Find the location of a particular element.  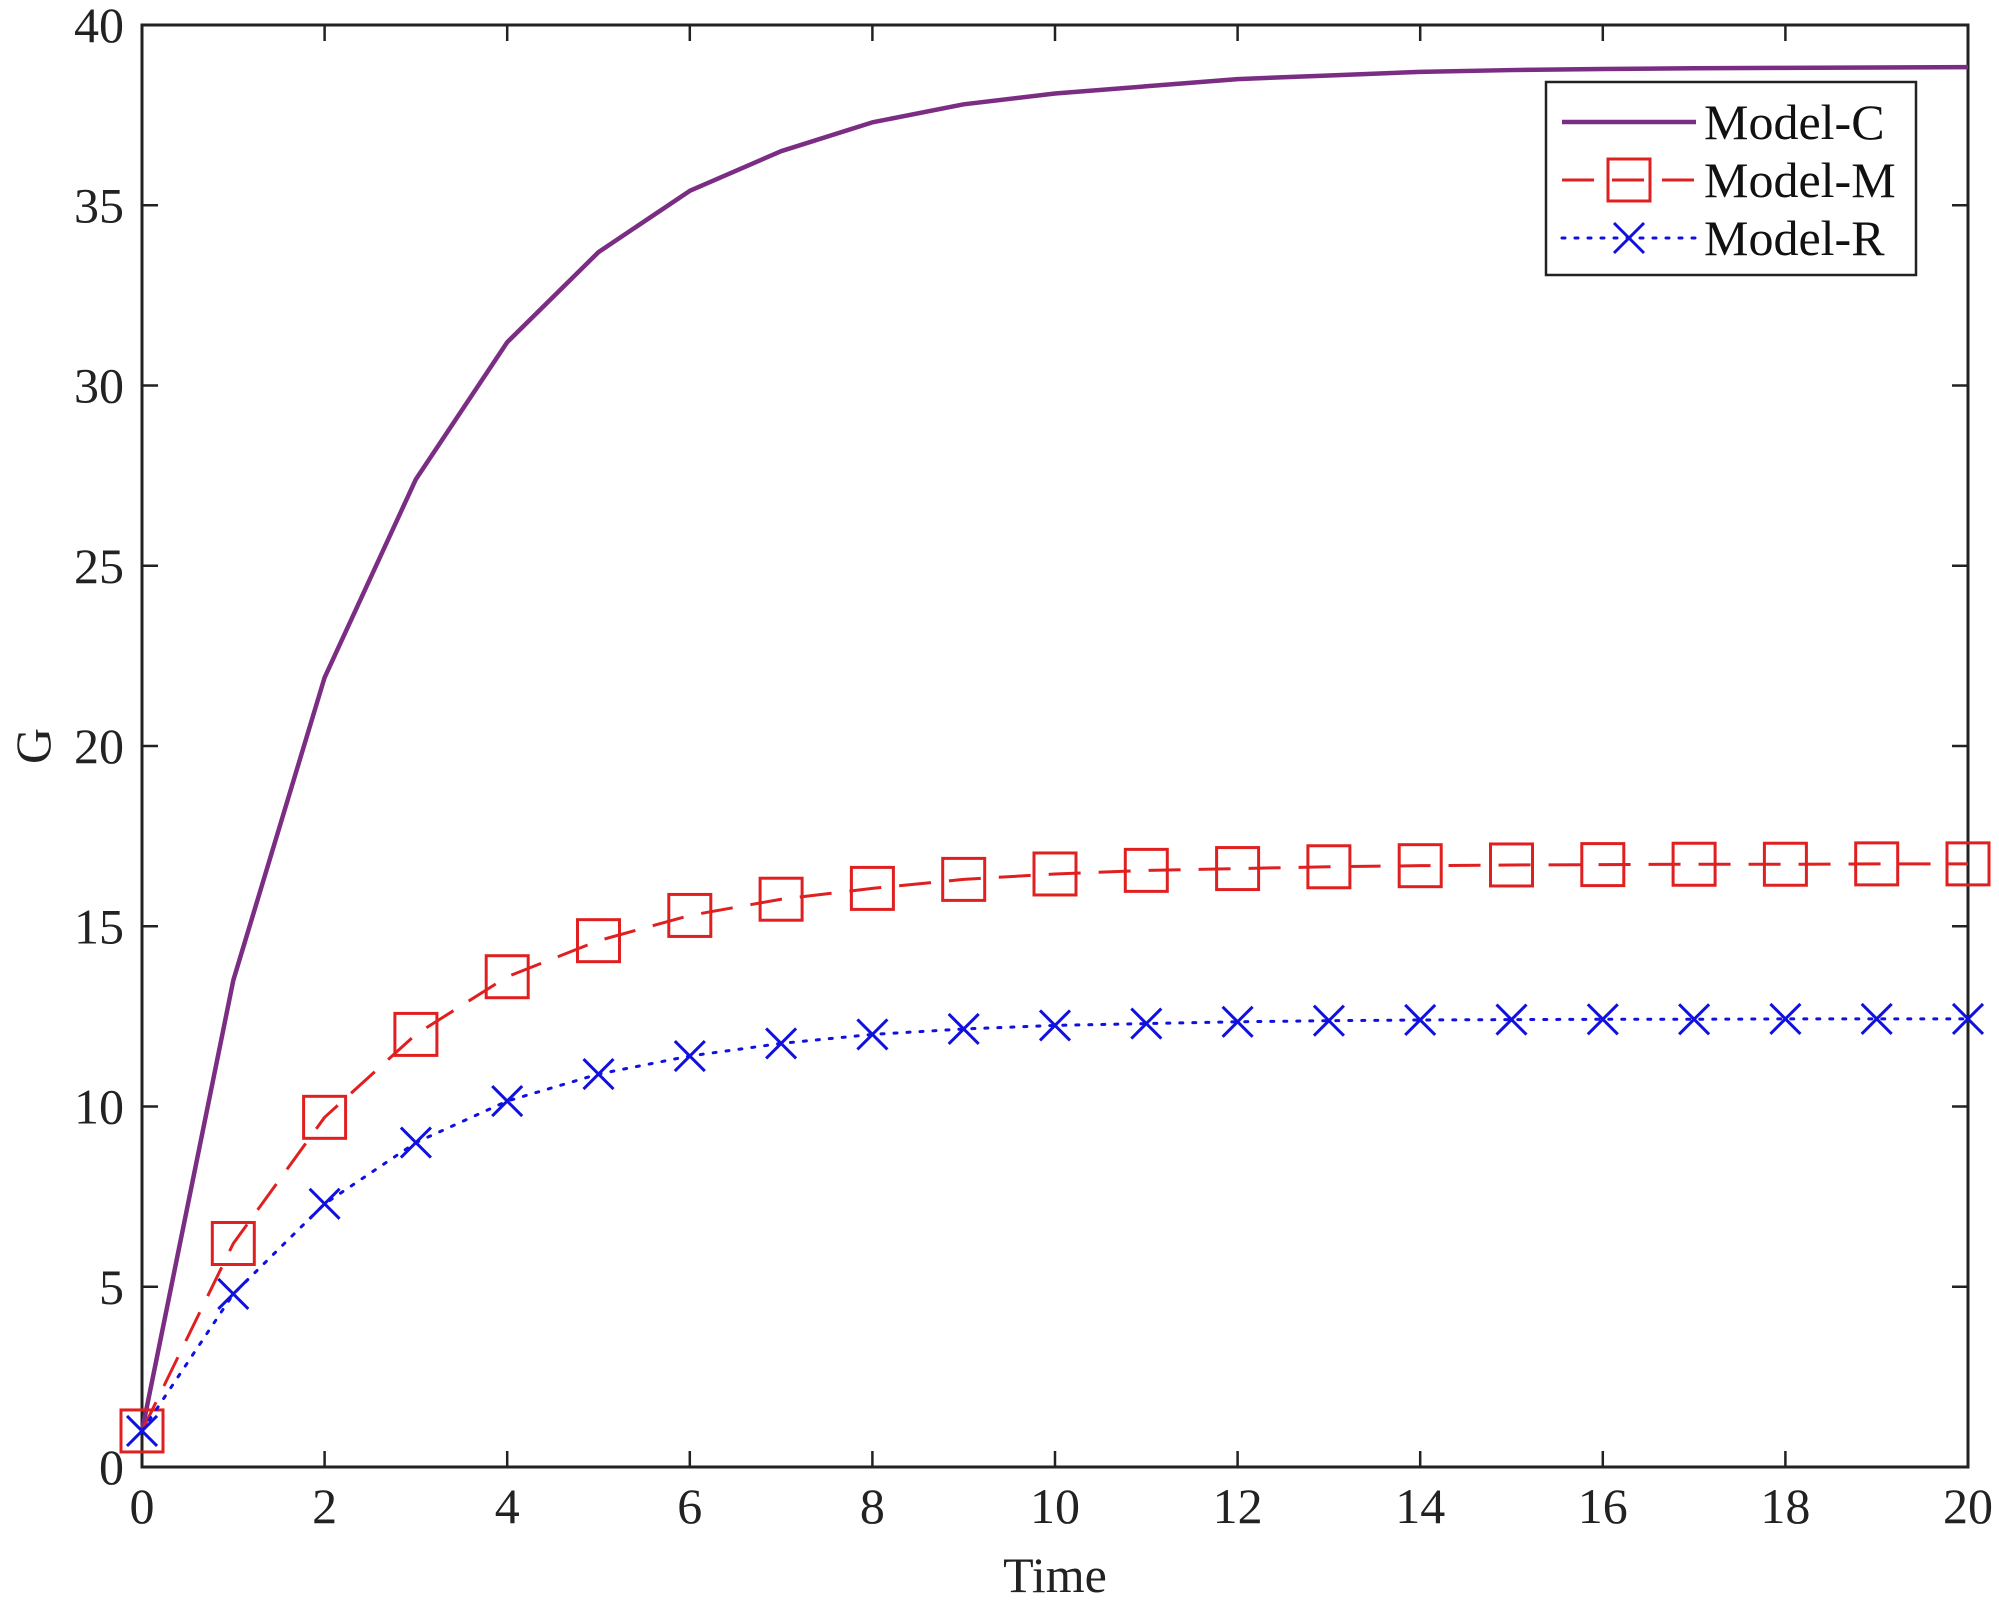

legend-entry: Model-C is located at coordinates (1723, 122).